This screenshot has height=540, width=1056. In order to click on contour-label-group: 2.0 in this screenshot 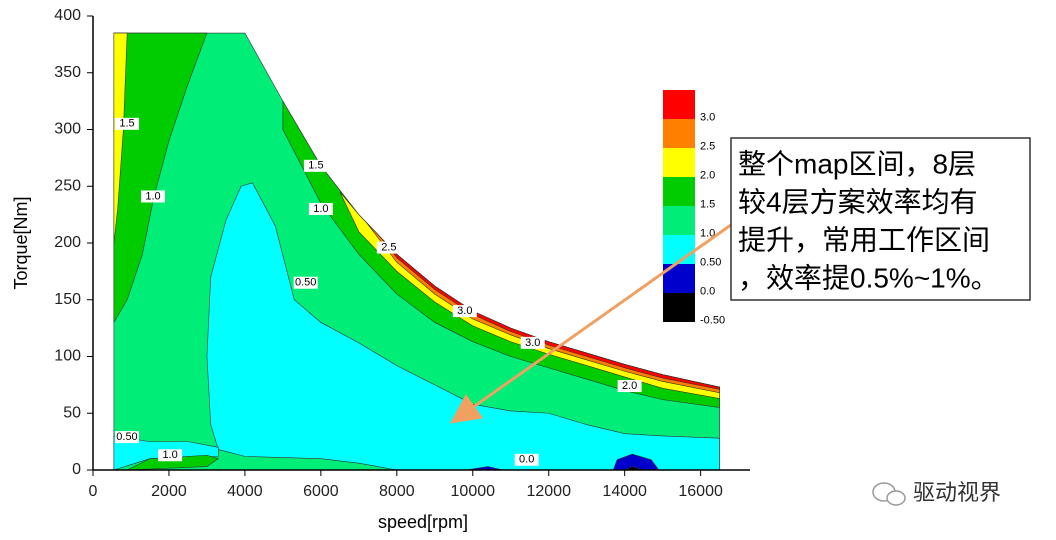, I will do `click(629, 386)`.